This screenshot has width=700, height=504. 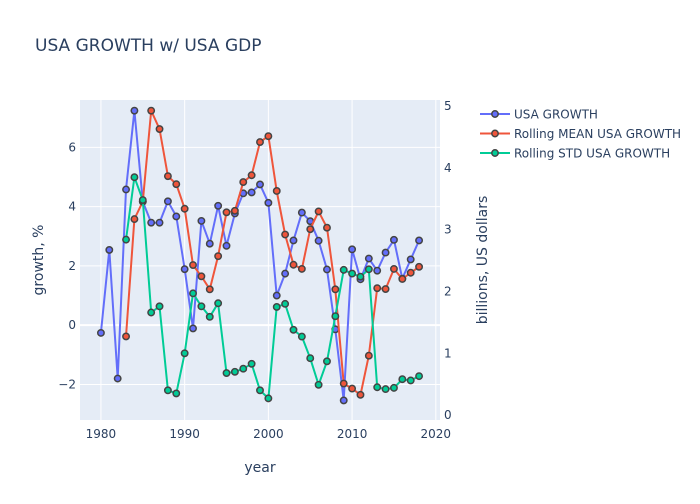 I want to click on legend-item: Rolling STD USA GROWTH, so click(x=575, y=154).